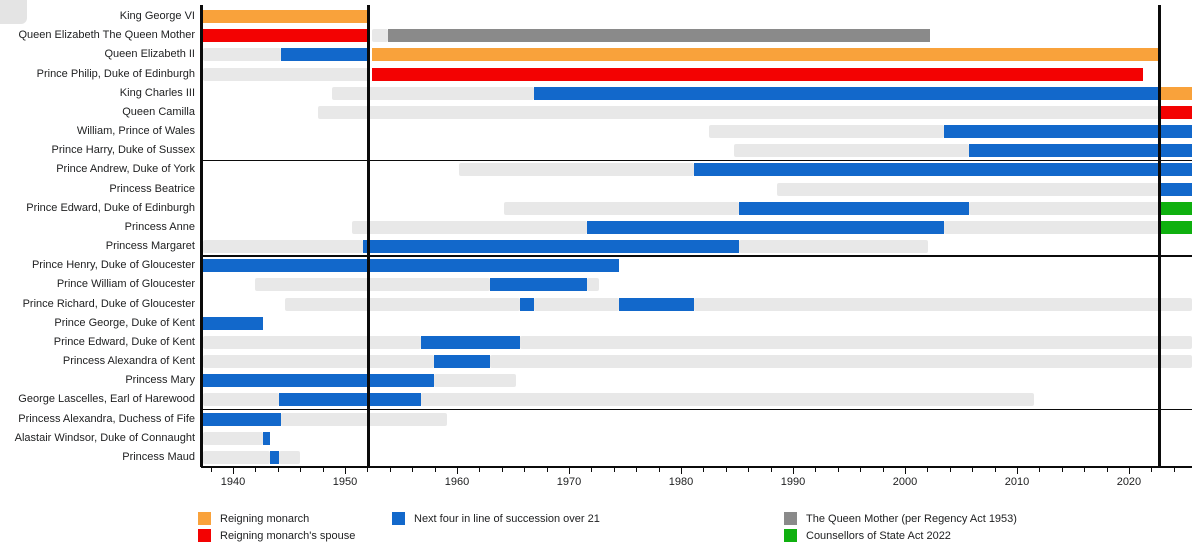  Describe the element at coordinates (124, 322) in the screenshot. I see `row-label: Prince George, Duke of Kent` at that location.